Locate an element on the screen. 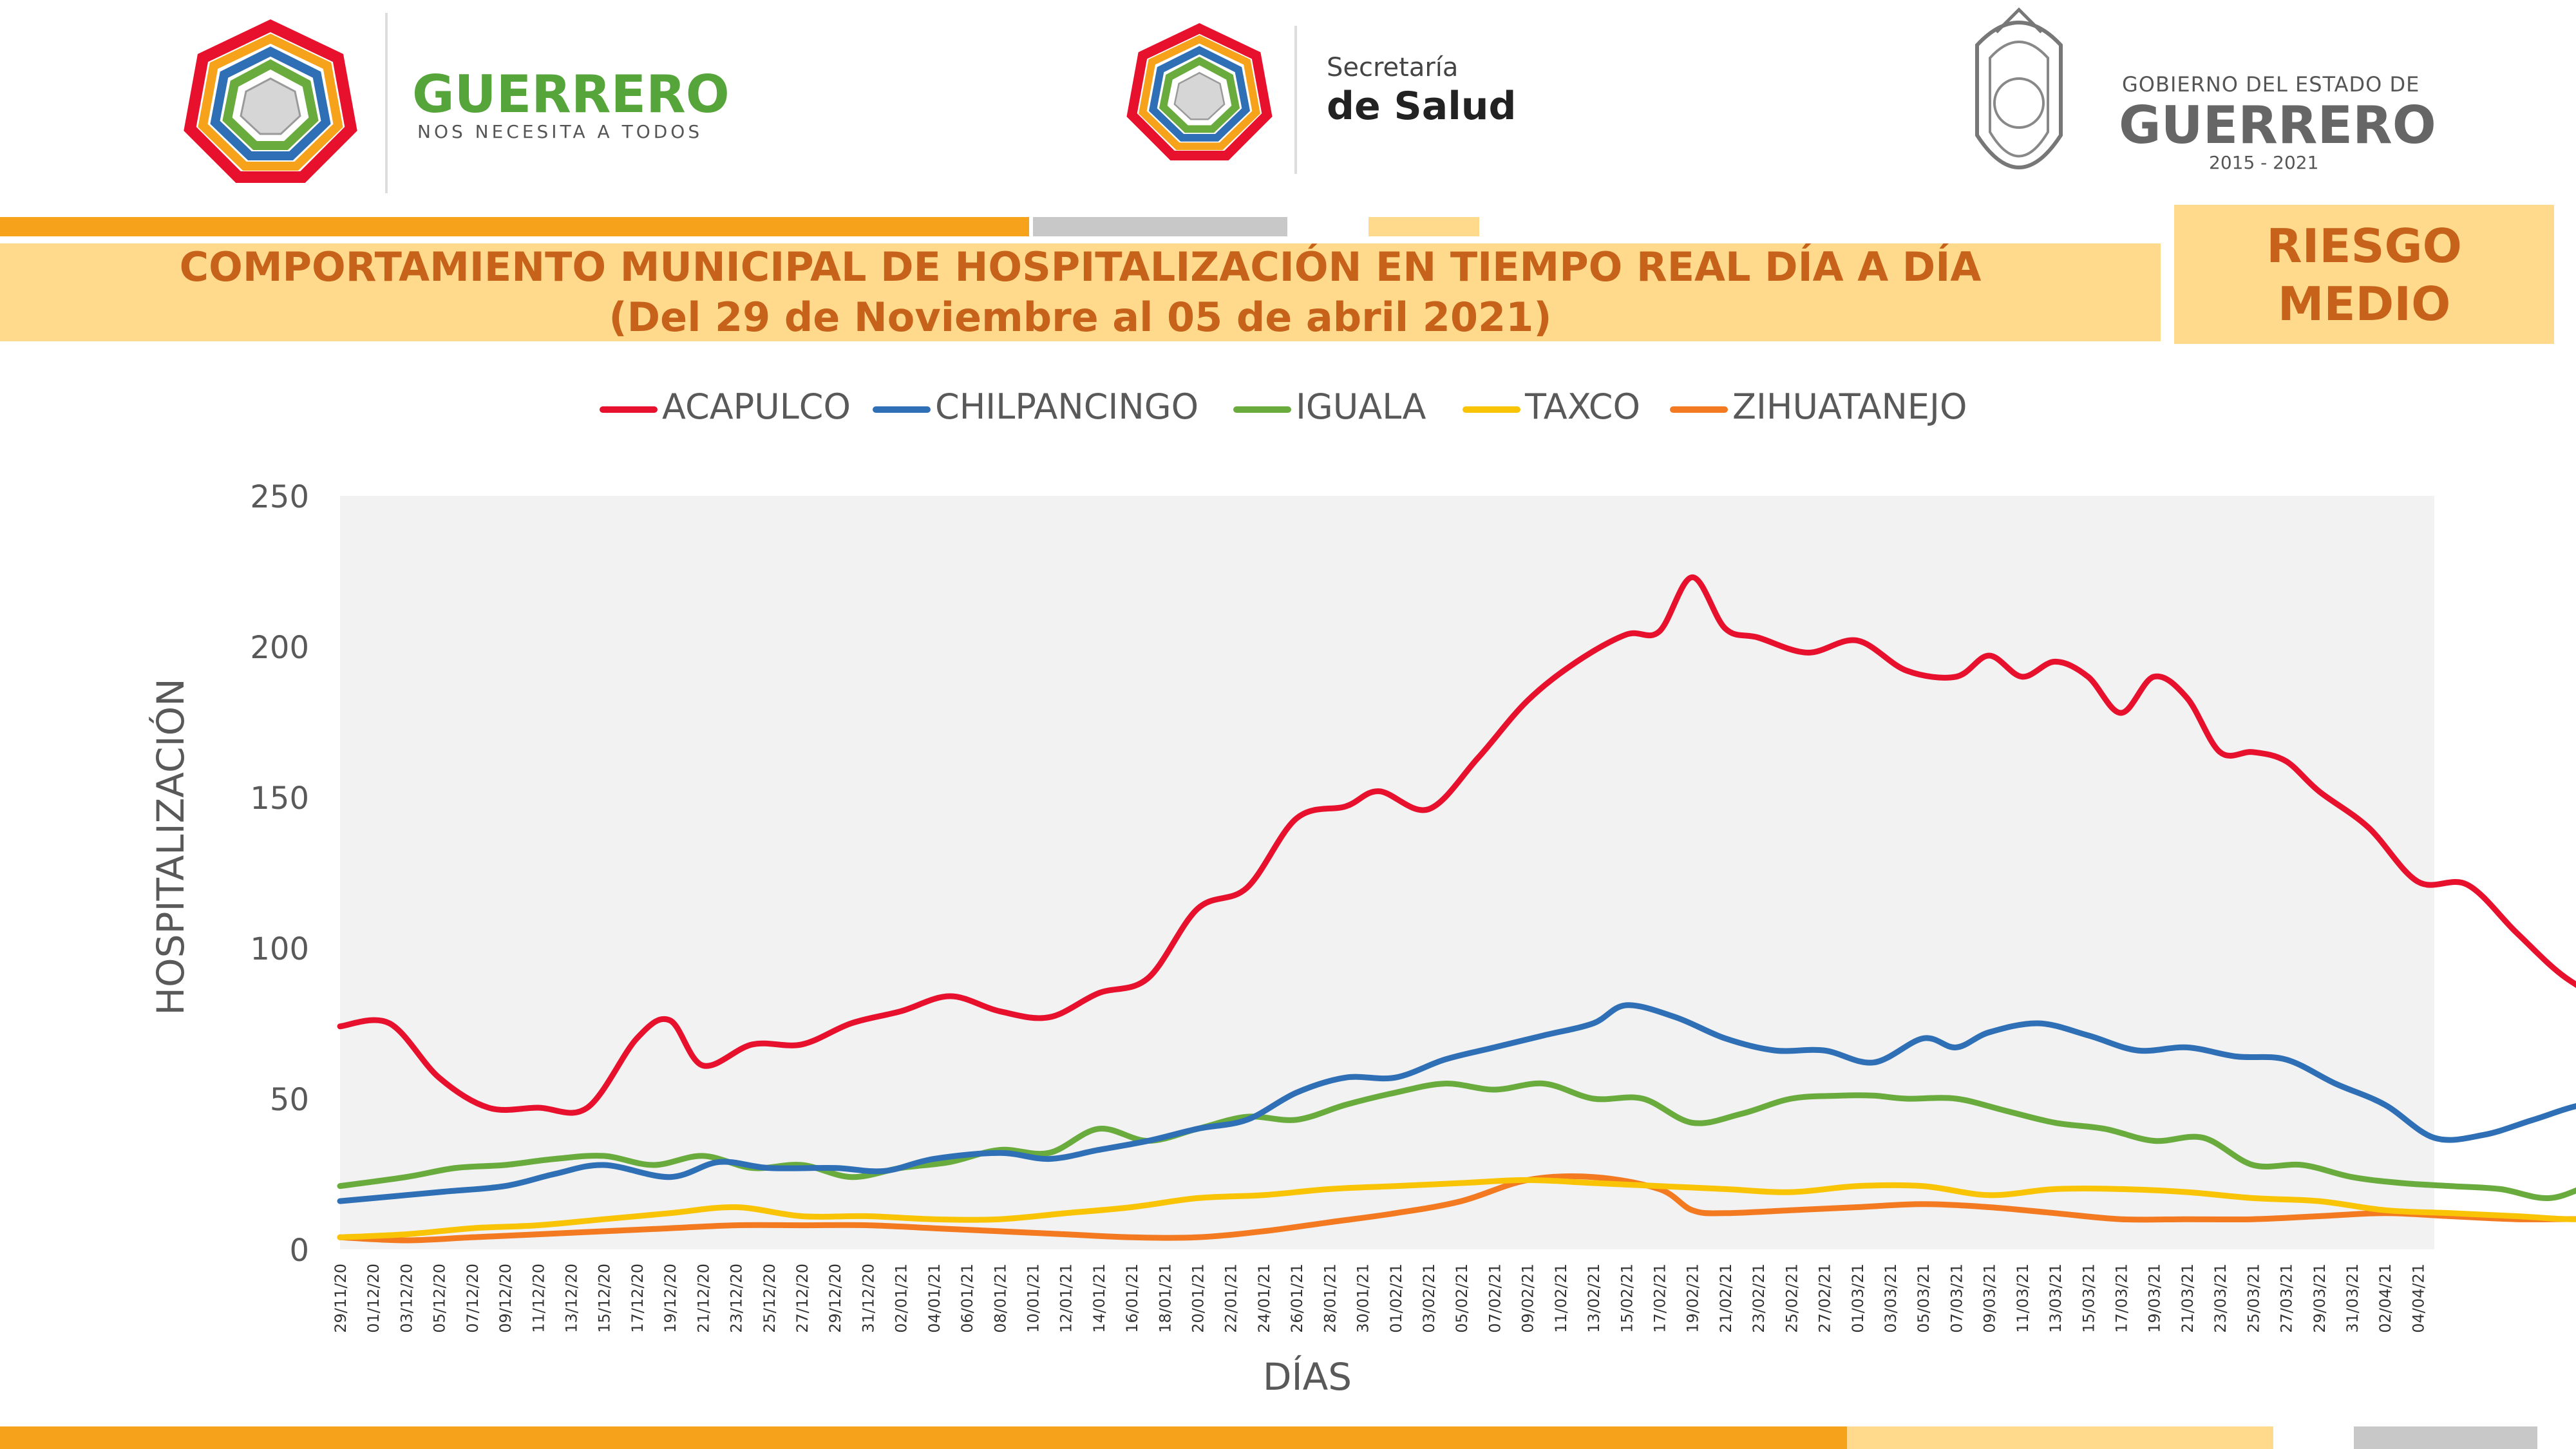  x-tick-label: 04/04/21 is located at coordinates (2418, 1298).